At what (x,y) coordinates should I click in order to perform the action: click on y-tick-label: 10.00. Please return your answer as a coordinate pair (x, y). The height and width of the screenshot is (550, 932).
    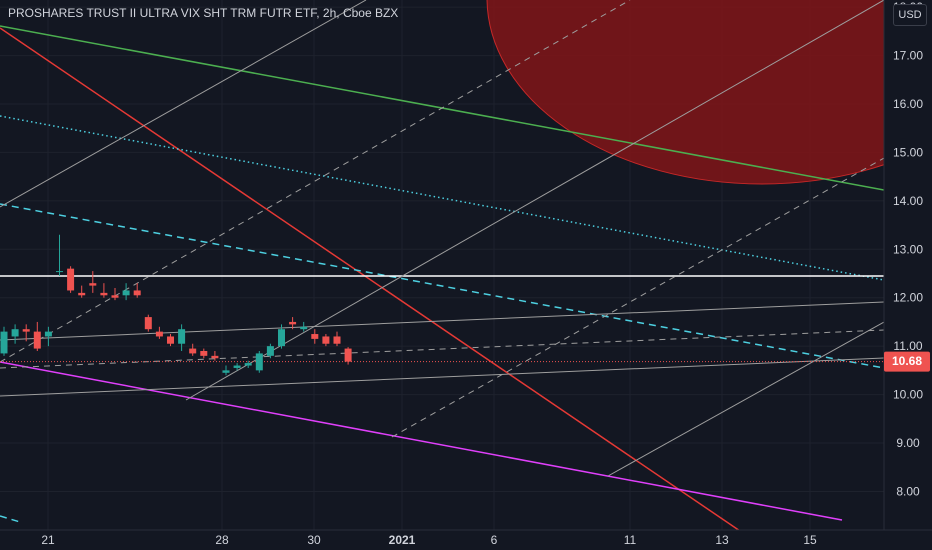
    Looking at the image, I should click on (908, 395).